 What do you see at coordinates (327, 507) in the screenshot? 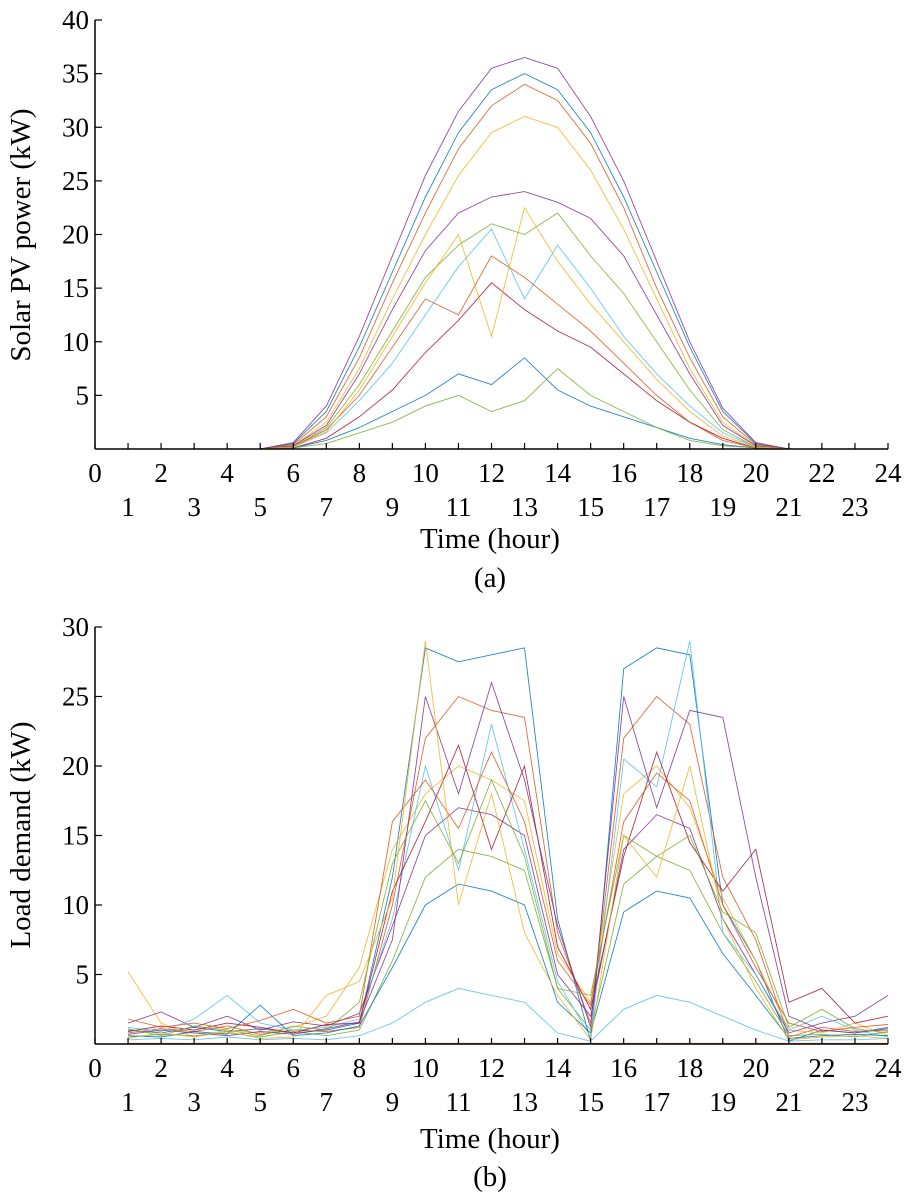
I see `panel-a-x-tick-label: 7` at bounding box center [327, 507].